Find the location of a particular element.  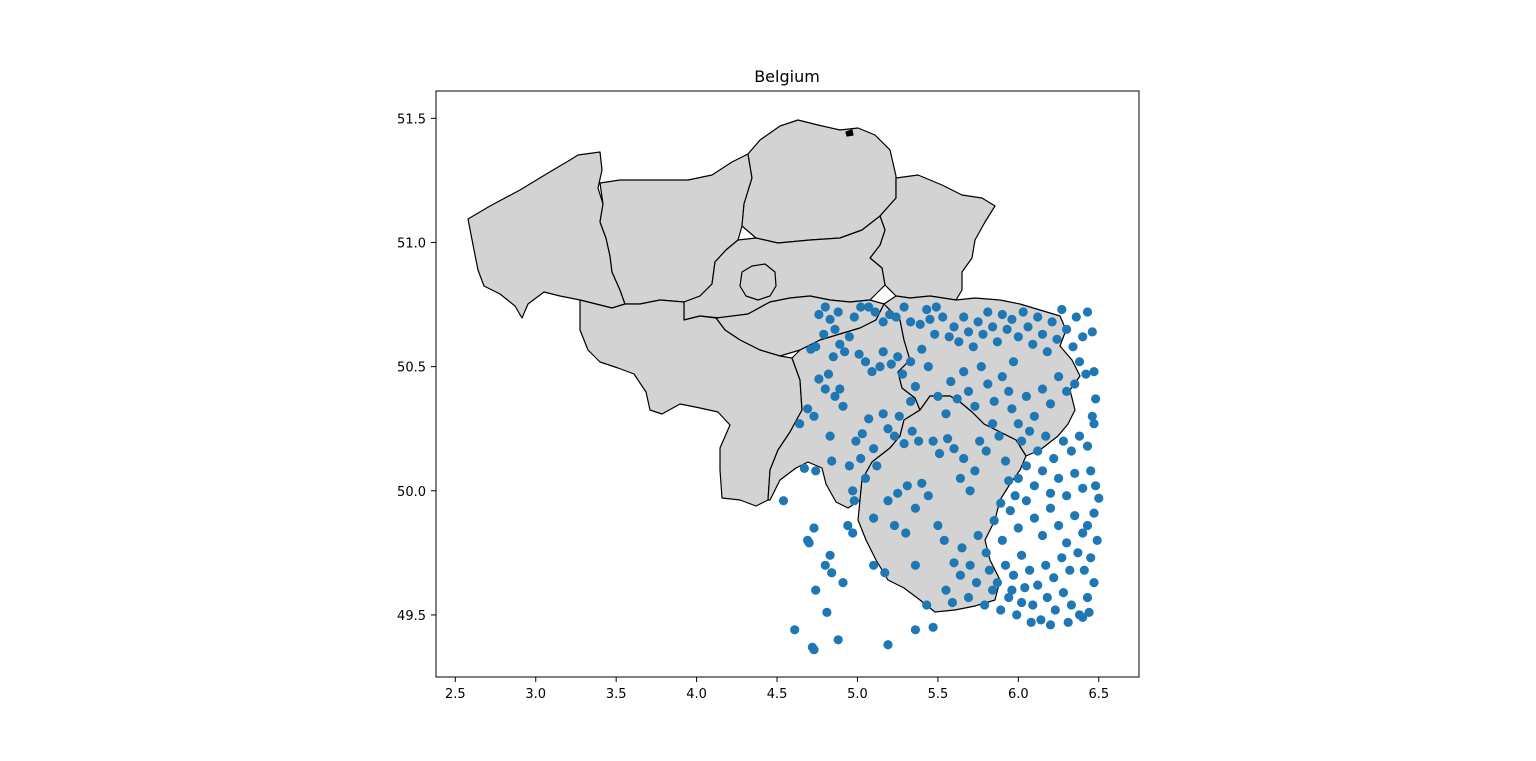

y-tick-label: 50.5 is located at coordinates (411, 368).